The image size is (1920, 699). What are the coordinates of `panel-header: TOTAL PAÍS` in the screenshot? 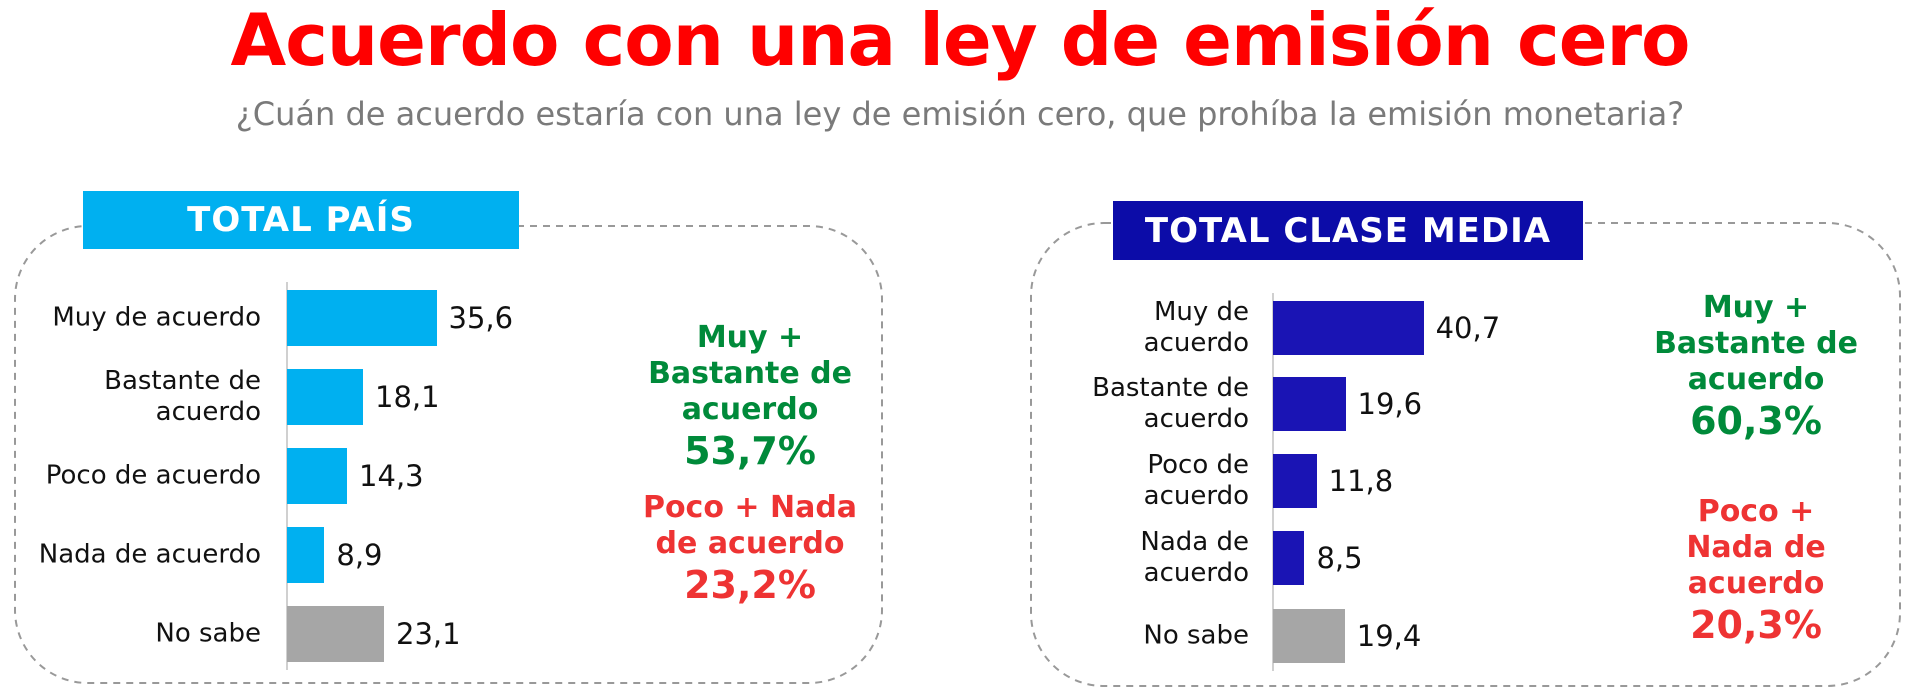 It's located at (301, 220).